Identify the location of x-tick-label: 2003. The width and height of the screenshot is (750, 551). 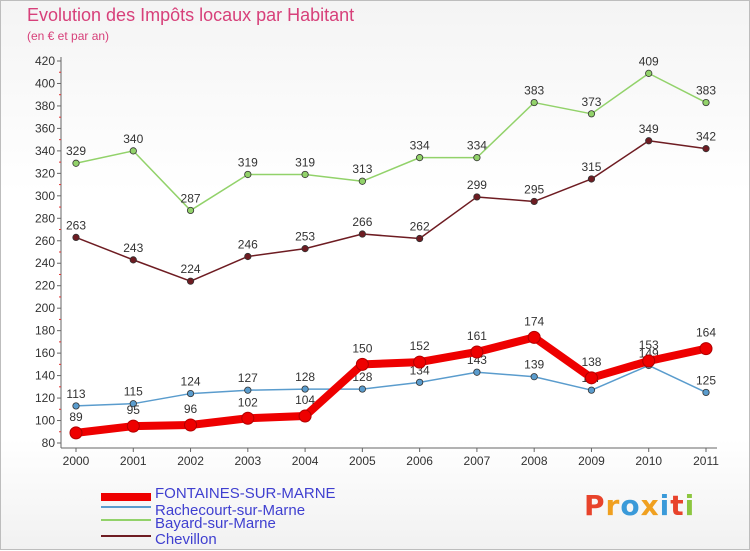
(247, 461).